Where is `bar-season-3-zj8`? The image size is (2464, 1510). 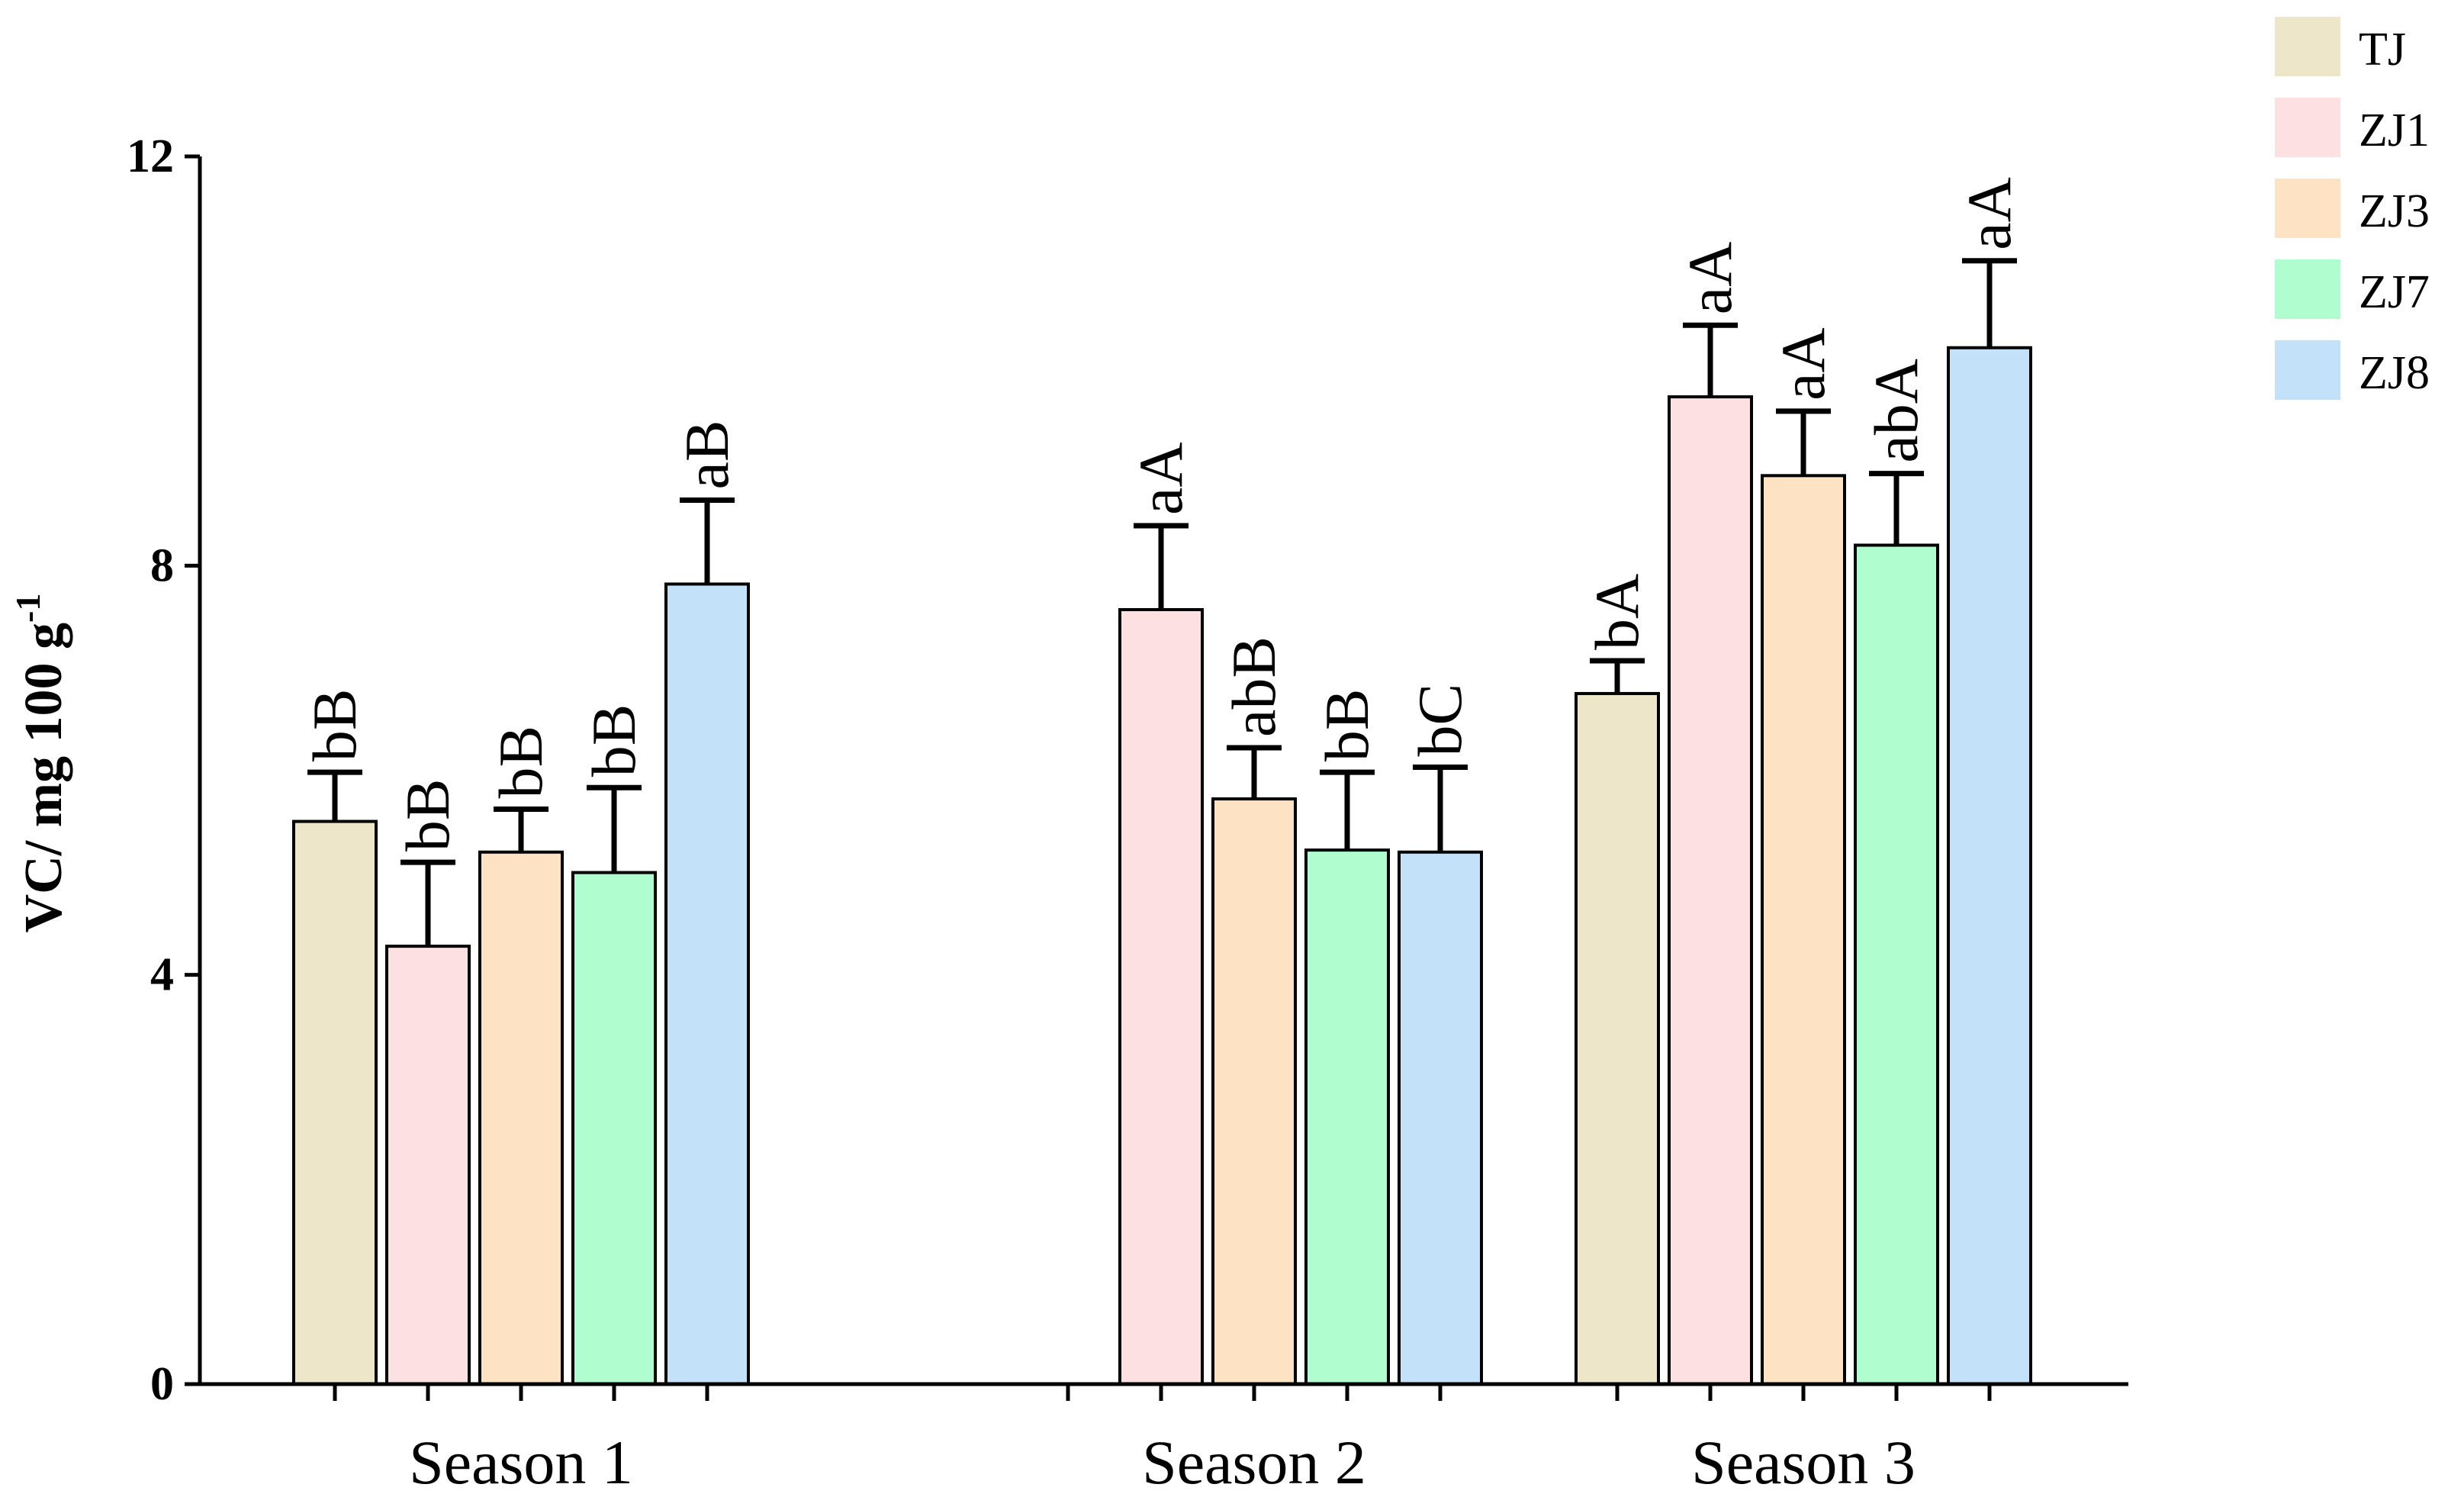
bar-season-3-zj8 is located at coordinates (1989, 866).